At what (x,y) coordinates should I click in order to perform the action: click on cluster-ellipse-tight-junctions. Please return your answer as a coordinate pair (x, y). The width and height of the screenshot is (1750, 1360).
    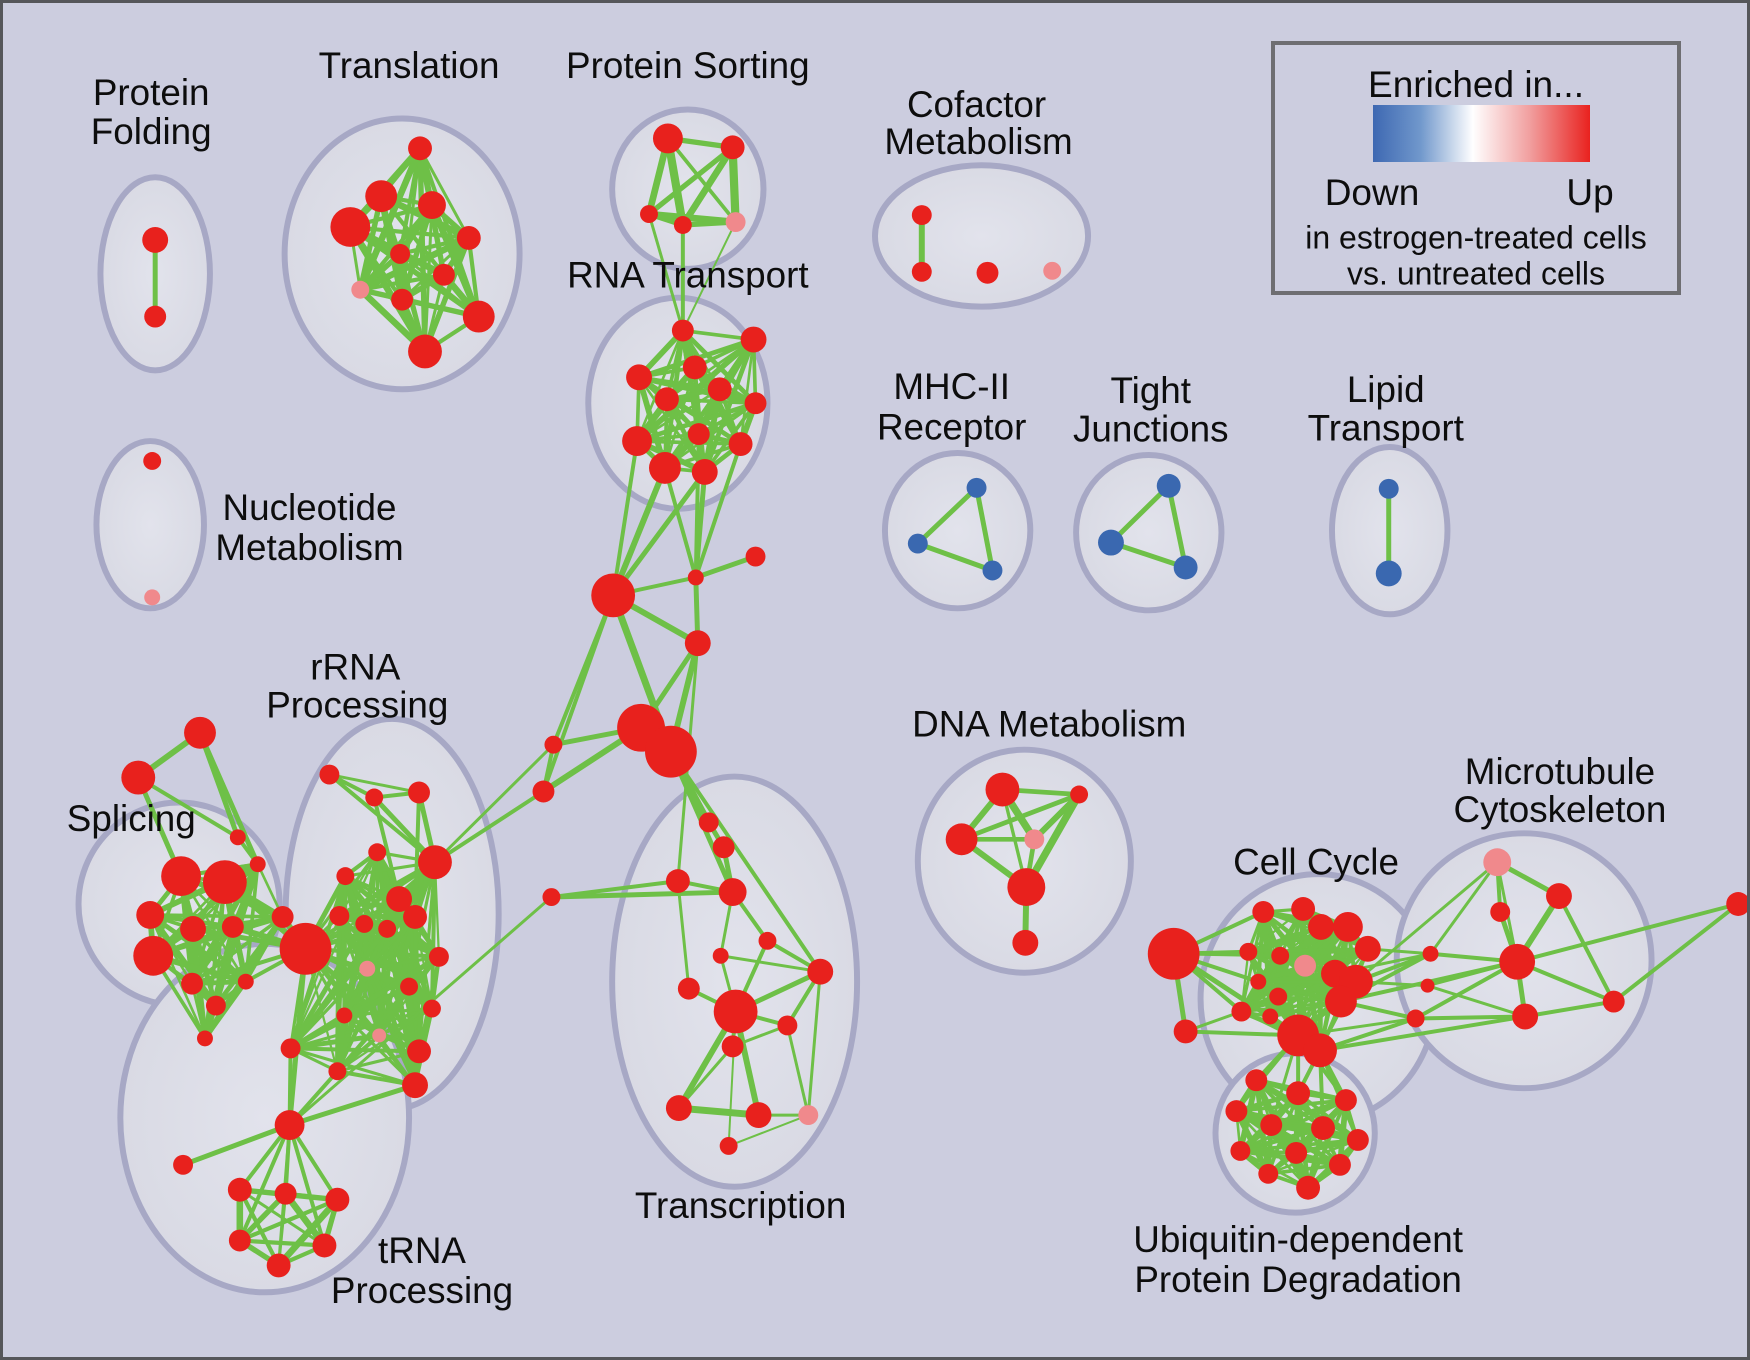
    Looking at the image, I should click on (1149, 533).